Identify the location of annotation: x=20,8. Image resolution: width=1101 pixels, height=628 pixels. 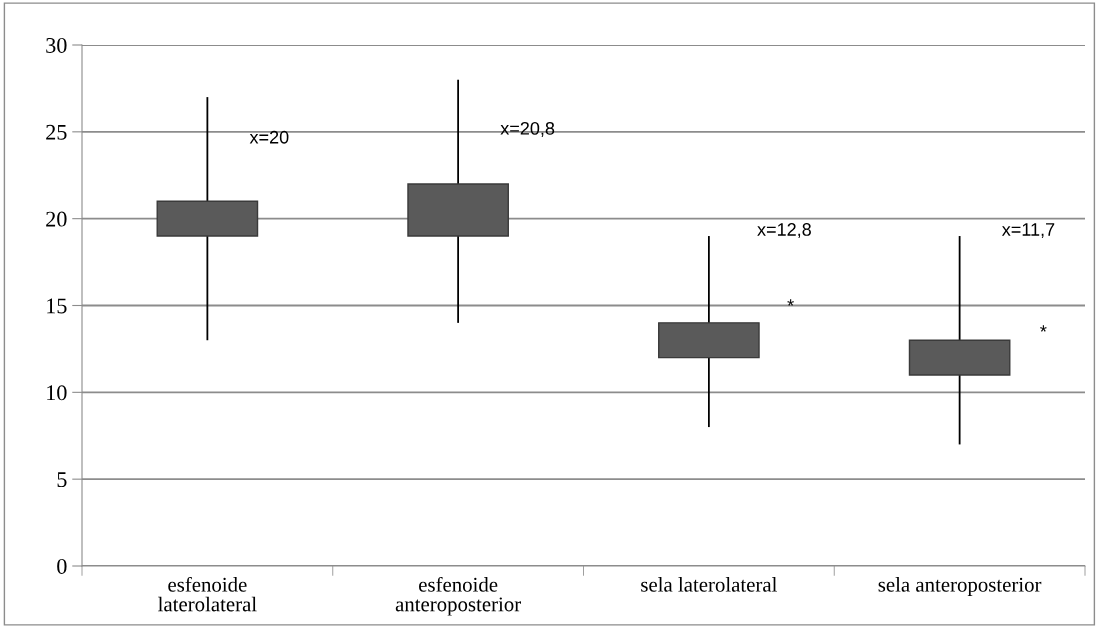
(527, 129).